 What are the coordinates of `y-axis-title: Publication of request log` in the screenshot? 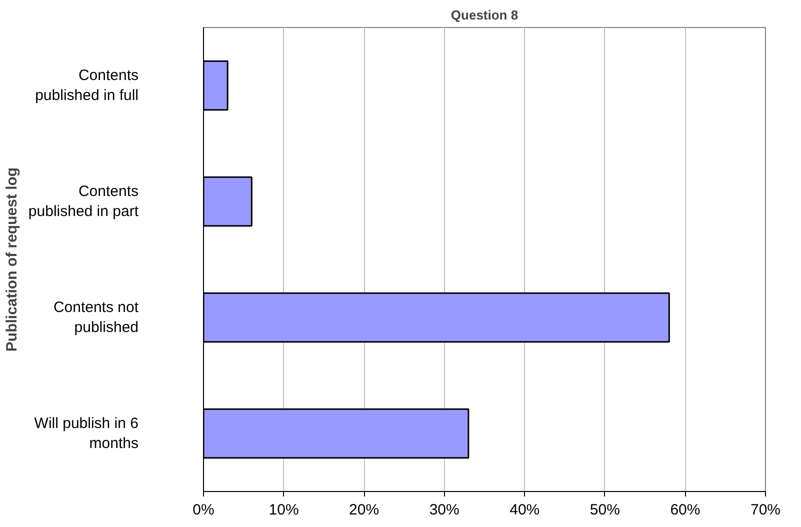 It's located at (11, 259).